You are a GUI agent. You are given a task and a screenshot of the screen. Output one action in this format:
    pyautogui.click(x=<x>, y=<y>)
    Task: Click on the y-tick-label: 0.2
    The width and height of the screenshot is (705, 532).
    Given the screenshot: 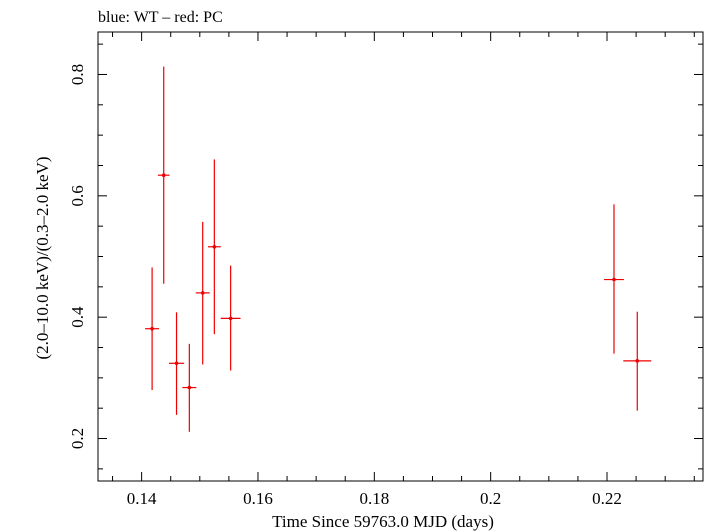 What is the action you would take?
    pyautogui.click(x=77, y=438)
    